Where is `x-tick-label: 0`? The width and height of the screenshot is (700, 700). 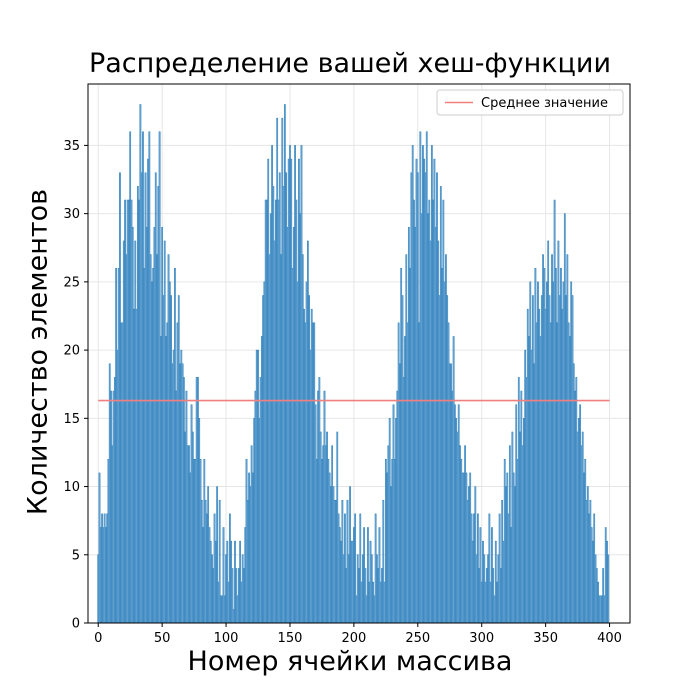
x-tick-label: 0 is located at coordinates (98, 638).